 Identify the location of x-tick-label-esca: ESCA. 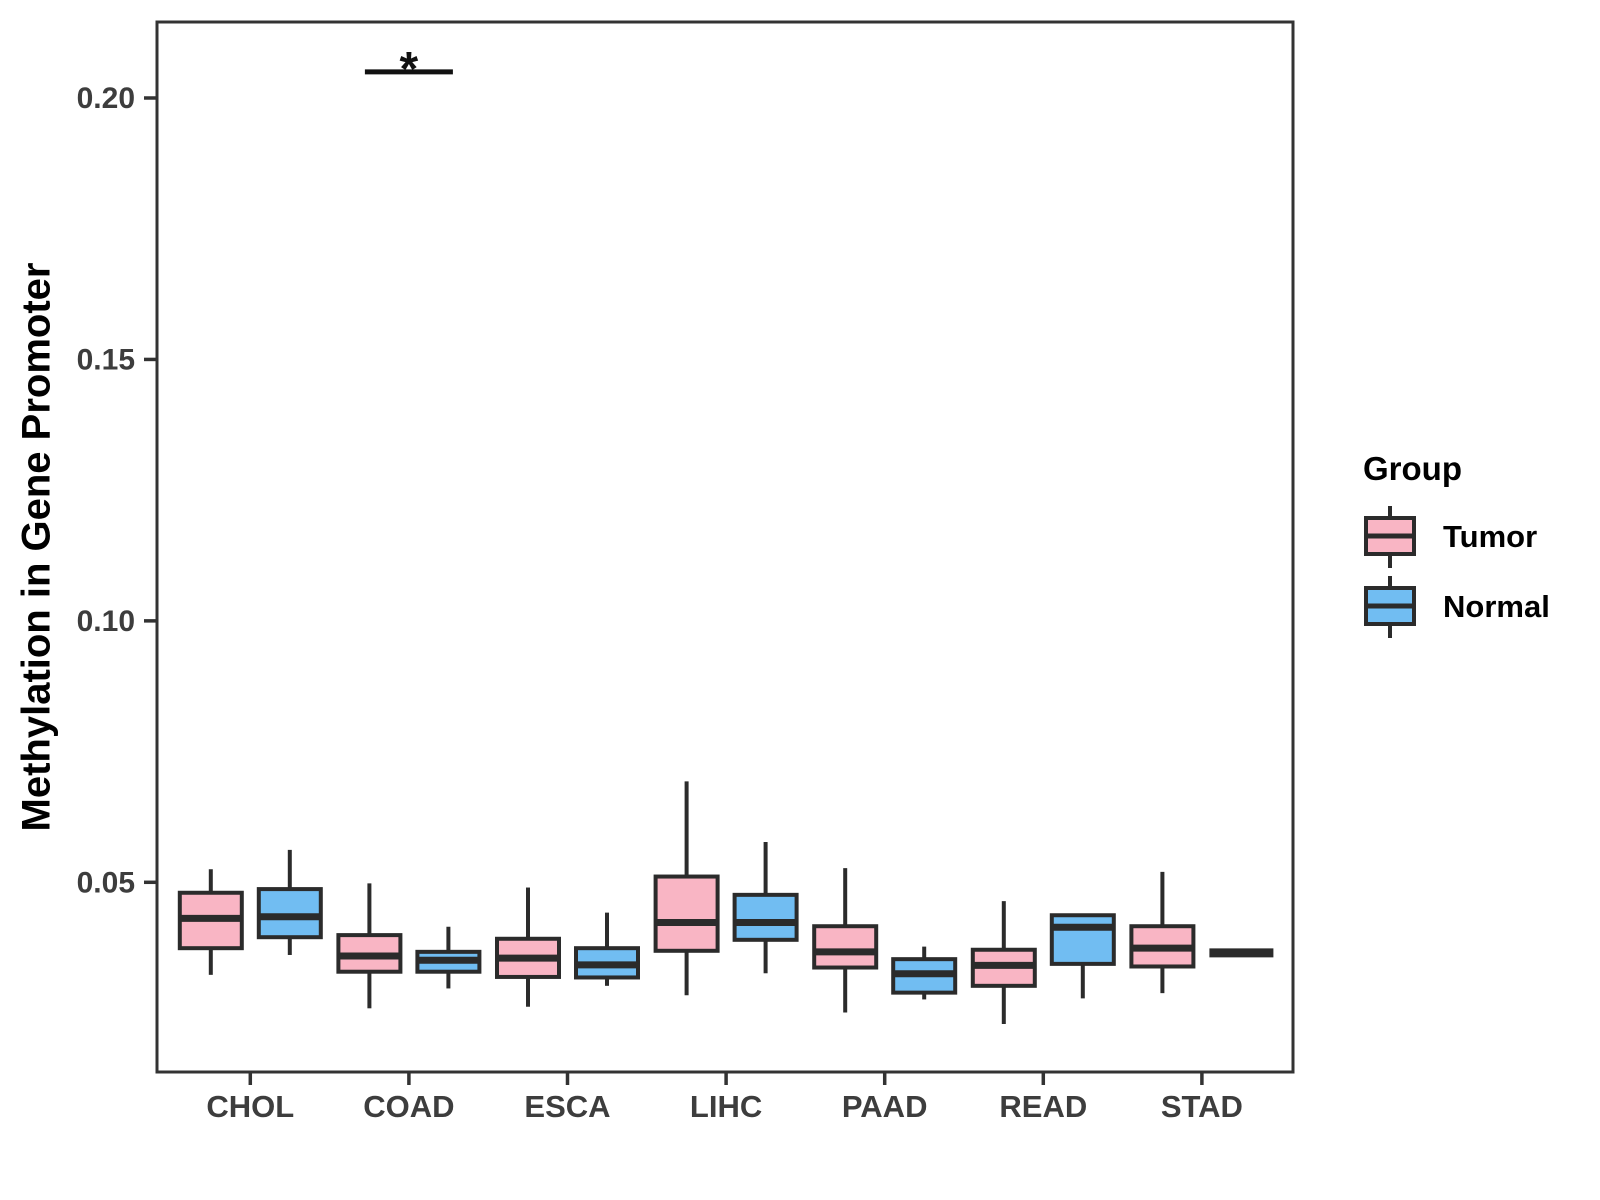
(567, 1106).